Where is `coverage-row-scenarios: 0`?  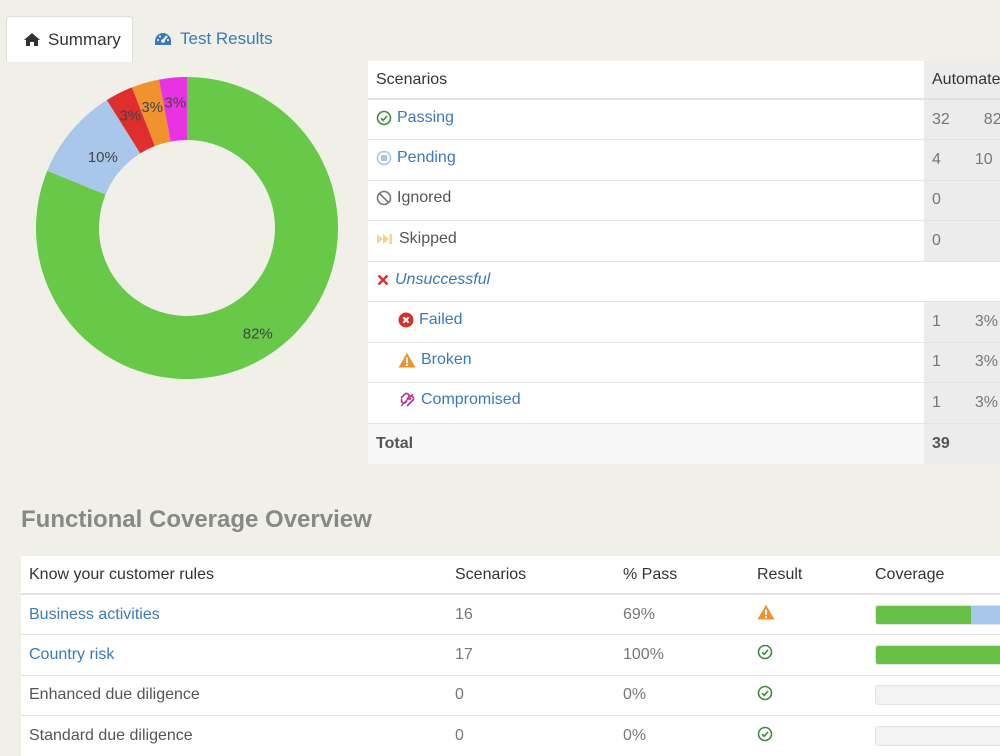 coverage-row-scenarios: 0 is located at coordinates (531, 695).